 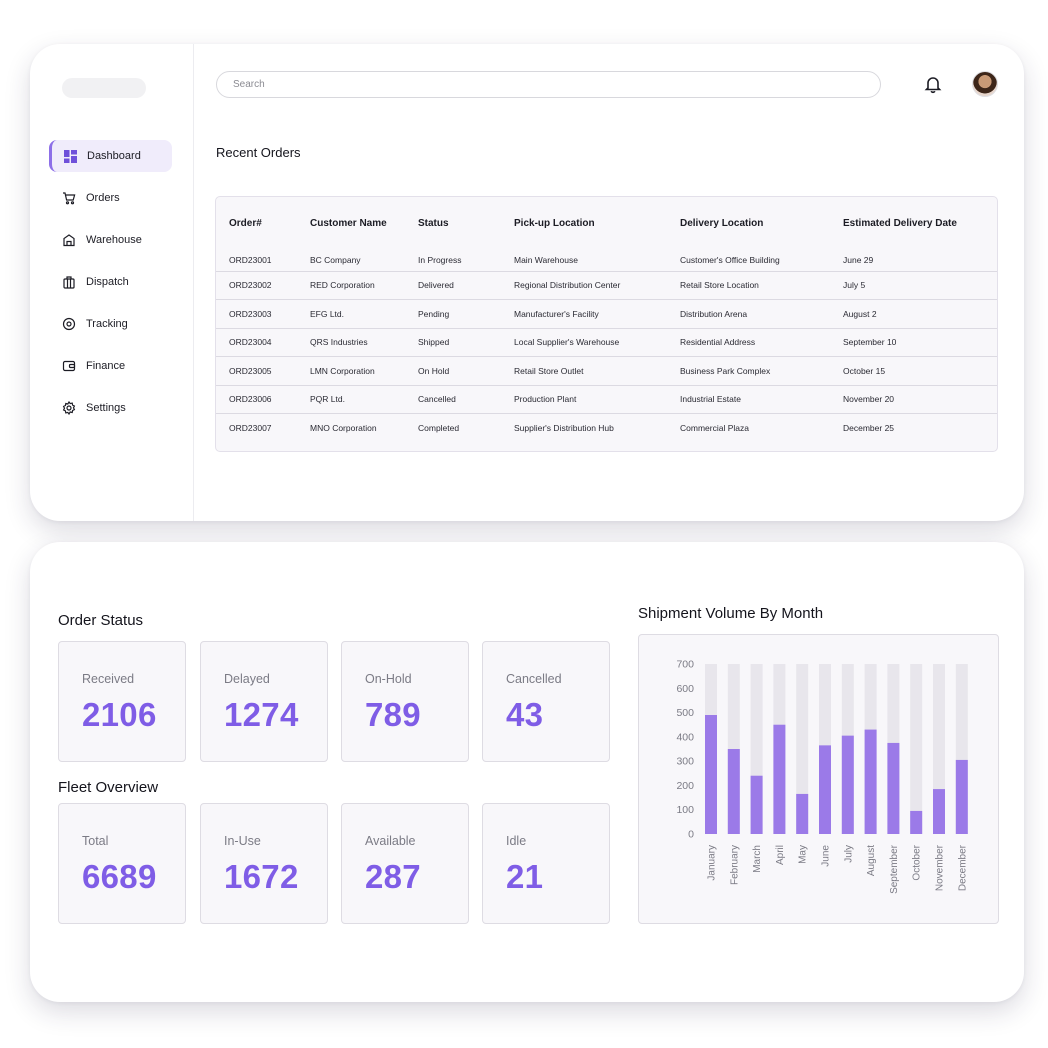 What do you see at coordinates (110, 156) in the screenshot?
I see `sidebar-item-dashboard: Dashboard` at bounding box center [110, 156].